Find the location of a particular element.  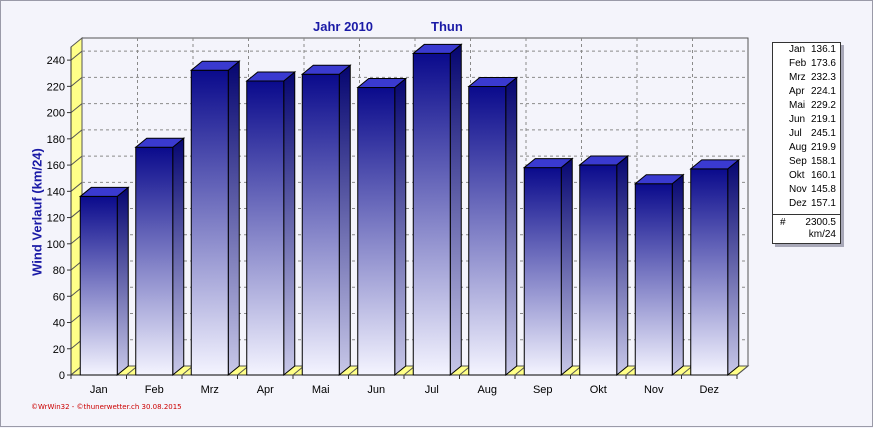

legend-item: Jun 219.1 is located at coordinates (806, 120).